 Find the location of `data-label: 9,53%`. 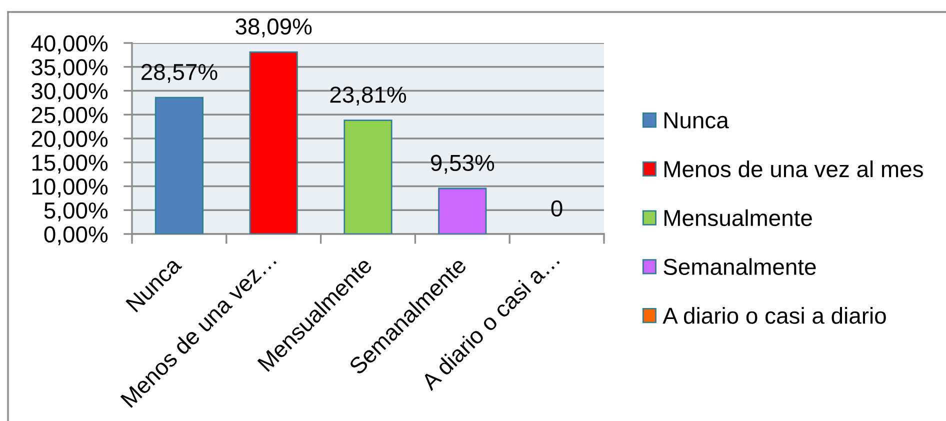

data-label: 9,53% is located at coordinates (462, 164).